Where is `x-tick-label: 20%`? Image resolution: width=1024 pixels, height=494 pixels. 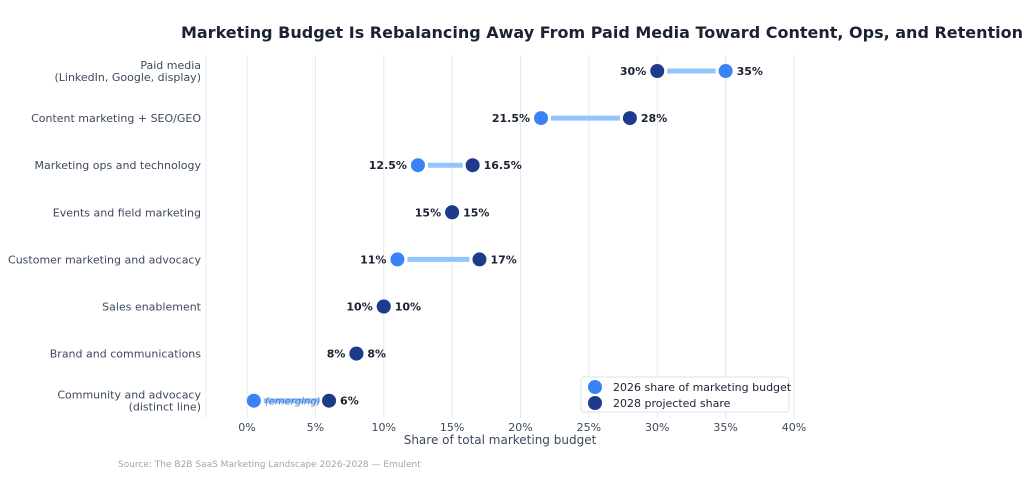
x-tick-label: 20% is located at coordinates (520, 427).